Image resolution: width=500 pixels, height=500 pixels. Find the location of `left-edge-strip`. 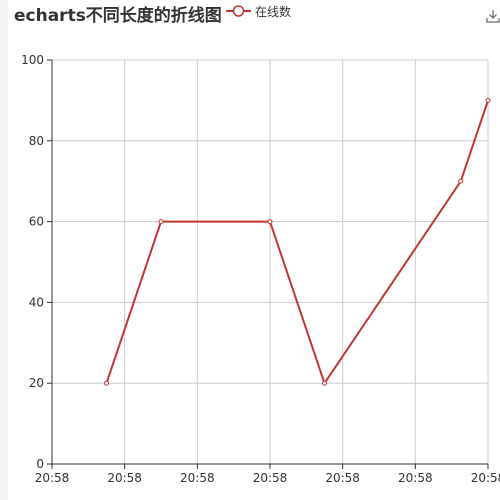

left-edge-strip is located at coordinates (4, 250).